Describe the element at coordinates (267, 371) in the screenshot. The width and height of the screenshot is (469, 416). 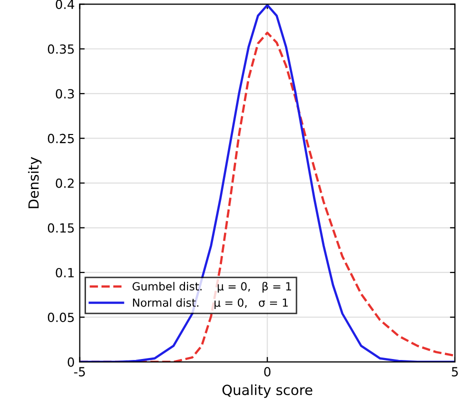
I see `x-tick-label: 0` at that location.